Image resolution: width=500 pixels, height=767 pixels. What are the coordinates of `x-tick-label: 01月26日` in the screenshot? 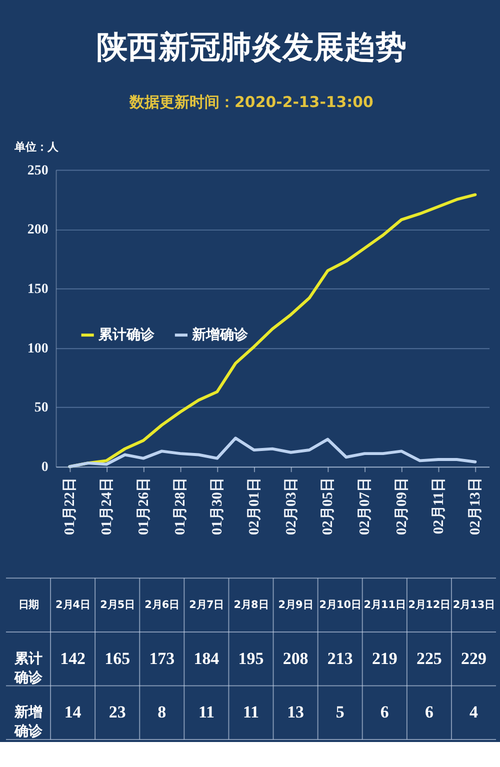 It's located at (144, 506).